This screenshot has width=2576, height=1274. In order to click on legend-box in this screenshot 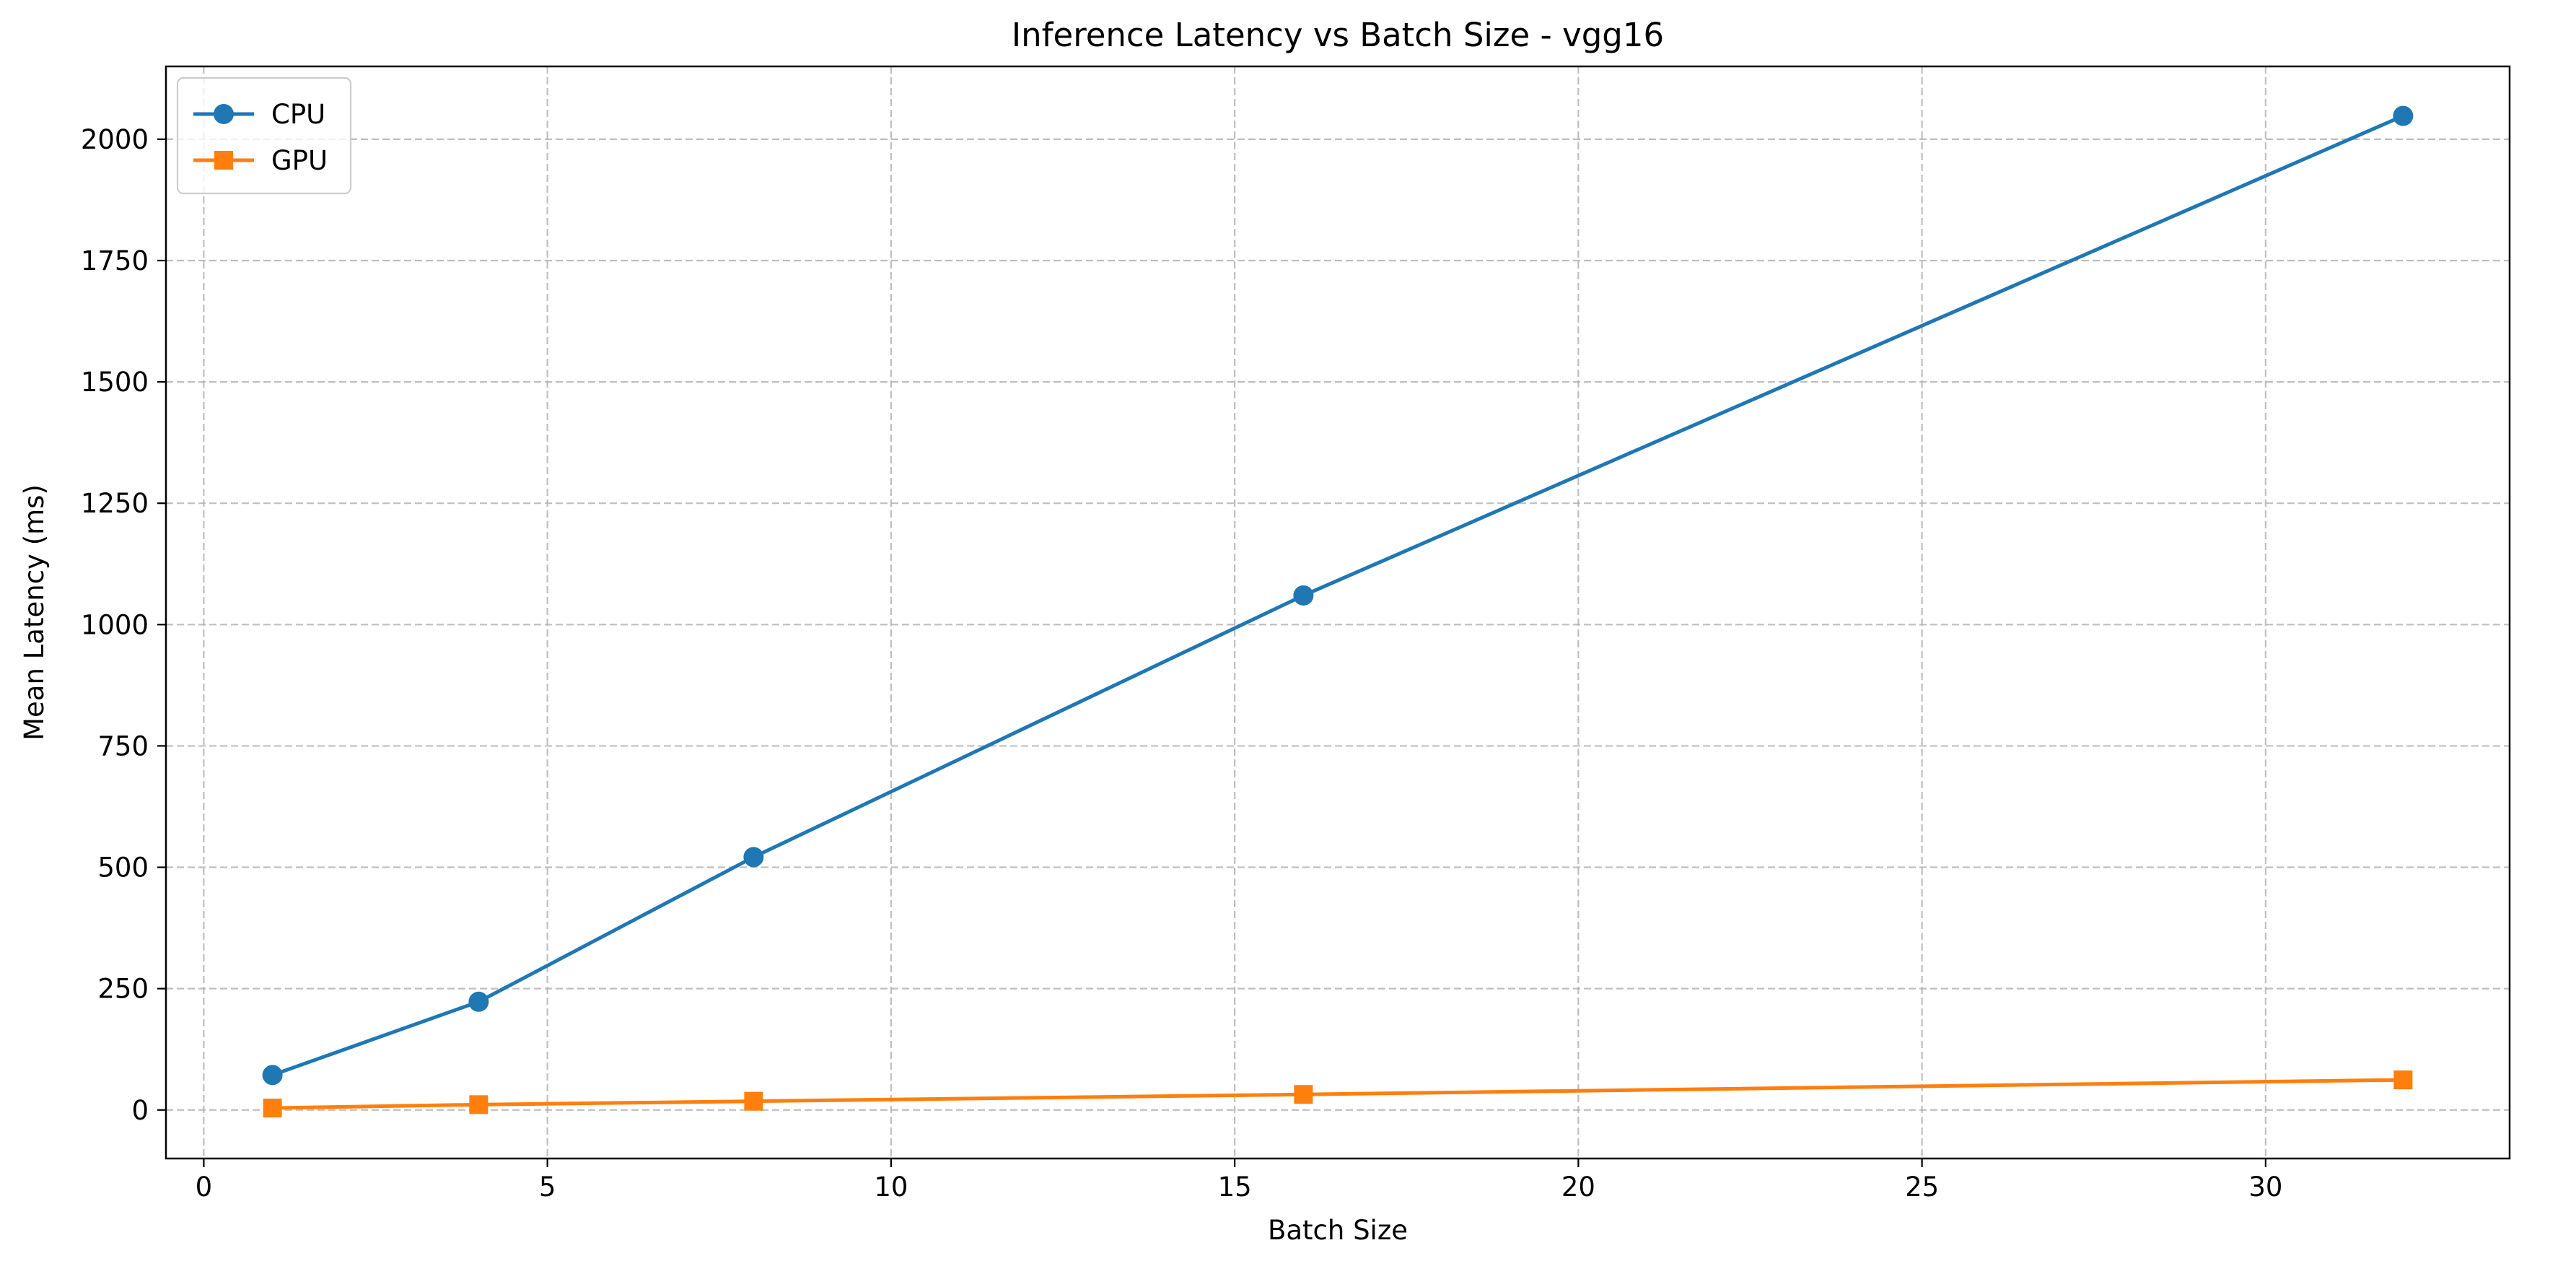, I will do `click(264, 136)`.